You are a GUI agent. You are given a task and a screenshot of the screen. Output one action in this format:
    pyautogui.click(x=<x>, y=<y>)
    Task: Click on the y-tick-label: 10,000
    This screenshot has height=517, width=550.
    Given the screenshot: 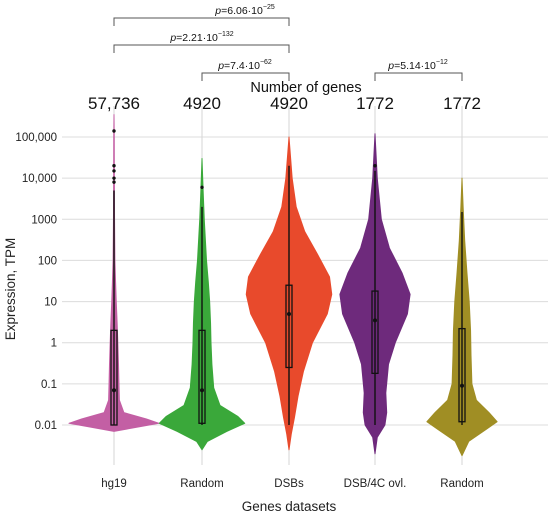 What is the action you would take?
    pyautogui.click(x=39, y=179)
    